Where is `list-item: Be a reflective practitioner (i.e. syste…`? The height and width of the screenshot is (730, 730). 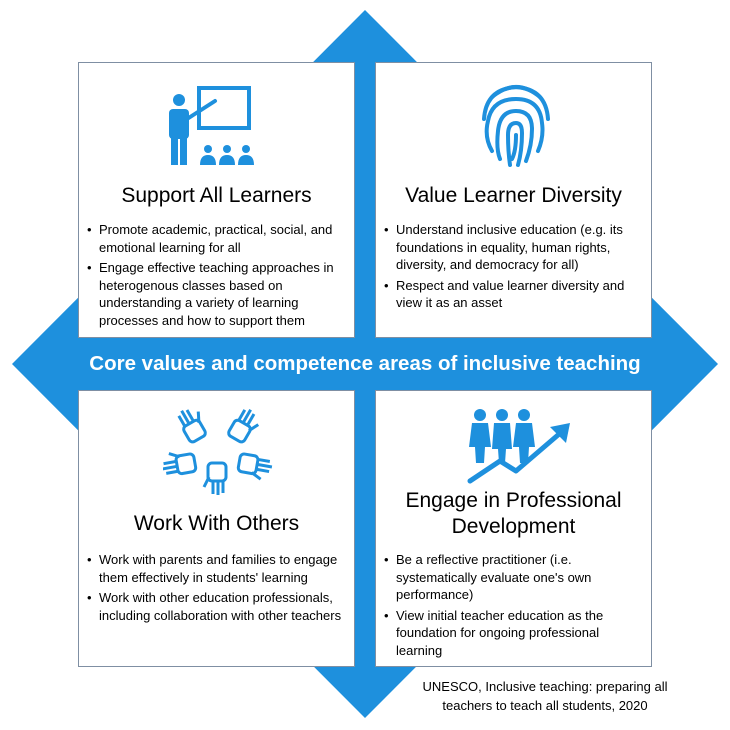 list-item: Be a reflective practitioner (i.e. syste… is located at coordinates (514, 577).